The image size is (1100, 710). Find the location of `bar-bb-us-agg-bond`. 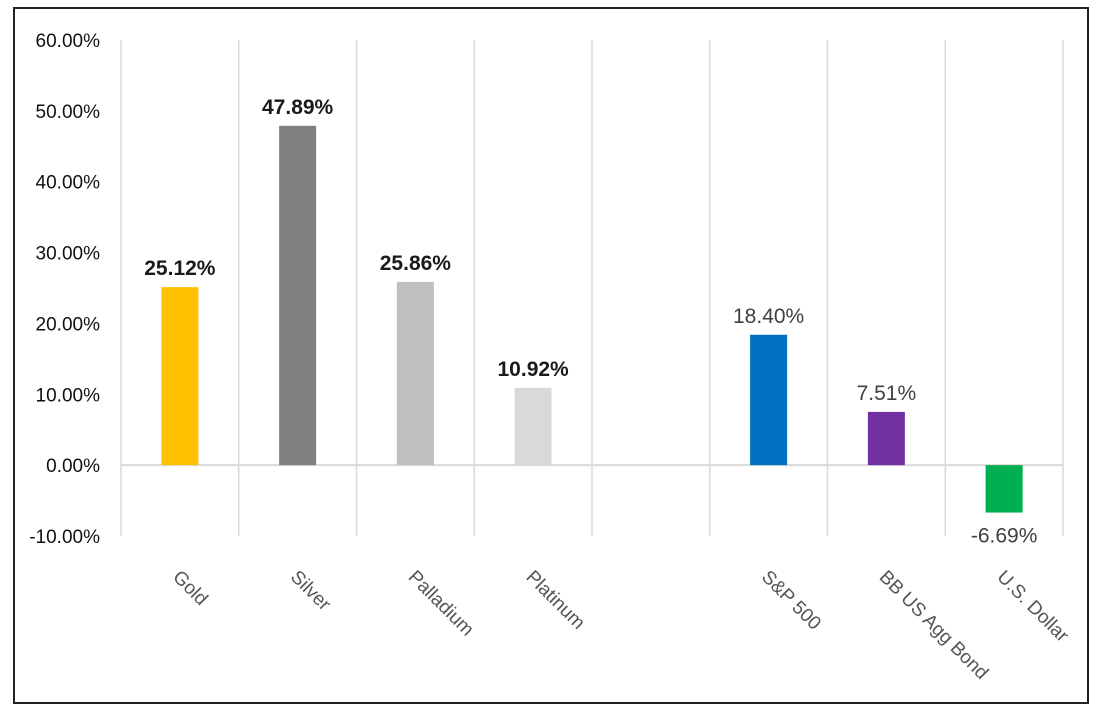

bar-bb-us-agg-bond is located at coordinates (886, 438).